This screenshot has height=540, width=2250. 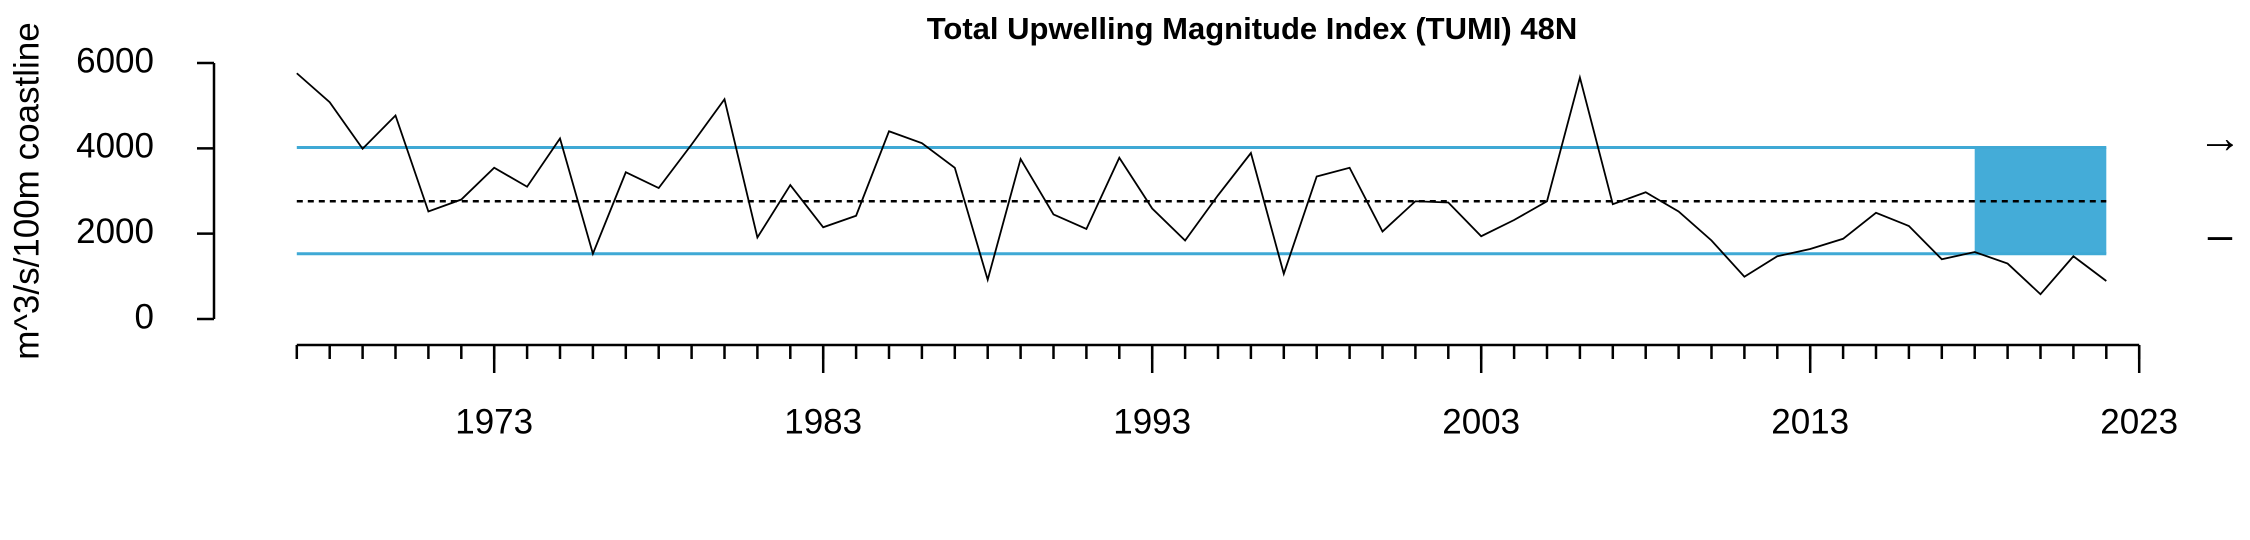 I want to click on y-tick-label: 2000, so click(x=115, y=231).